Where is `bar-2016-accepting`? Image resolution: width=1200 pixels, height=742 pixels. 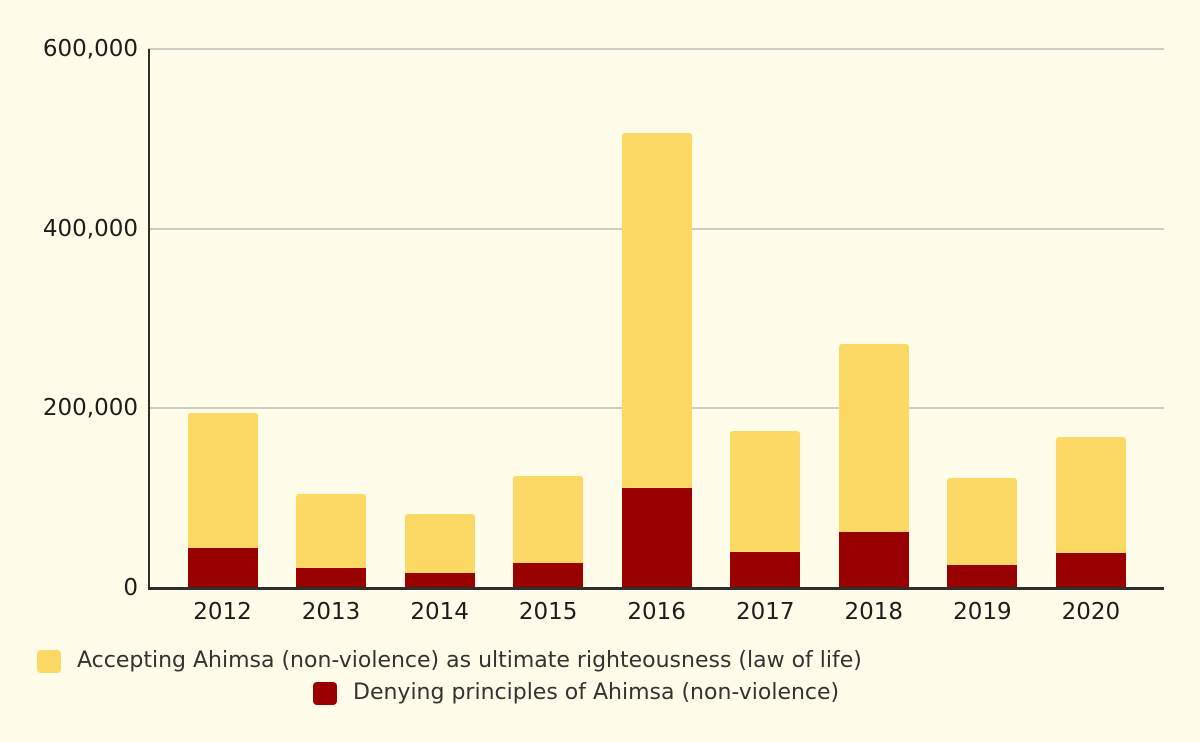
bar-2016-accepting is located at coordinates (656, 311).